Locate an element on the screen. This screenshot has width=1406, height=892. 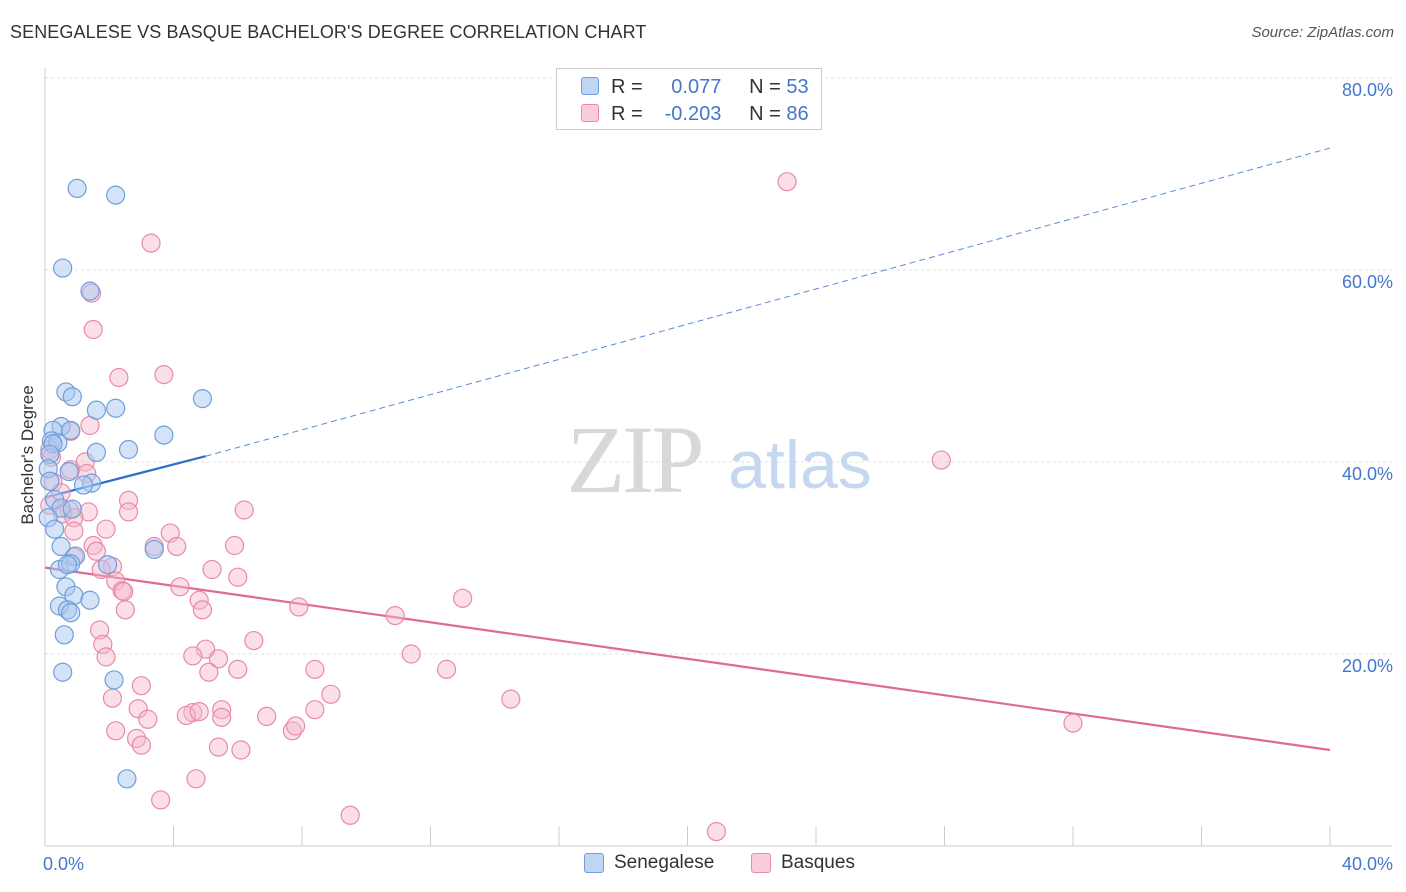
legend-n-value: 86 is located at coordinates (797, 114).